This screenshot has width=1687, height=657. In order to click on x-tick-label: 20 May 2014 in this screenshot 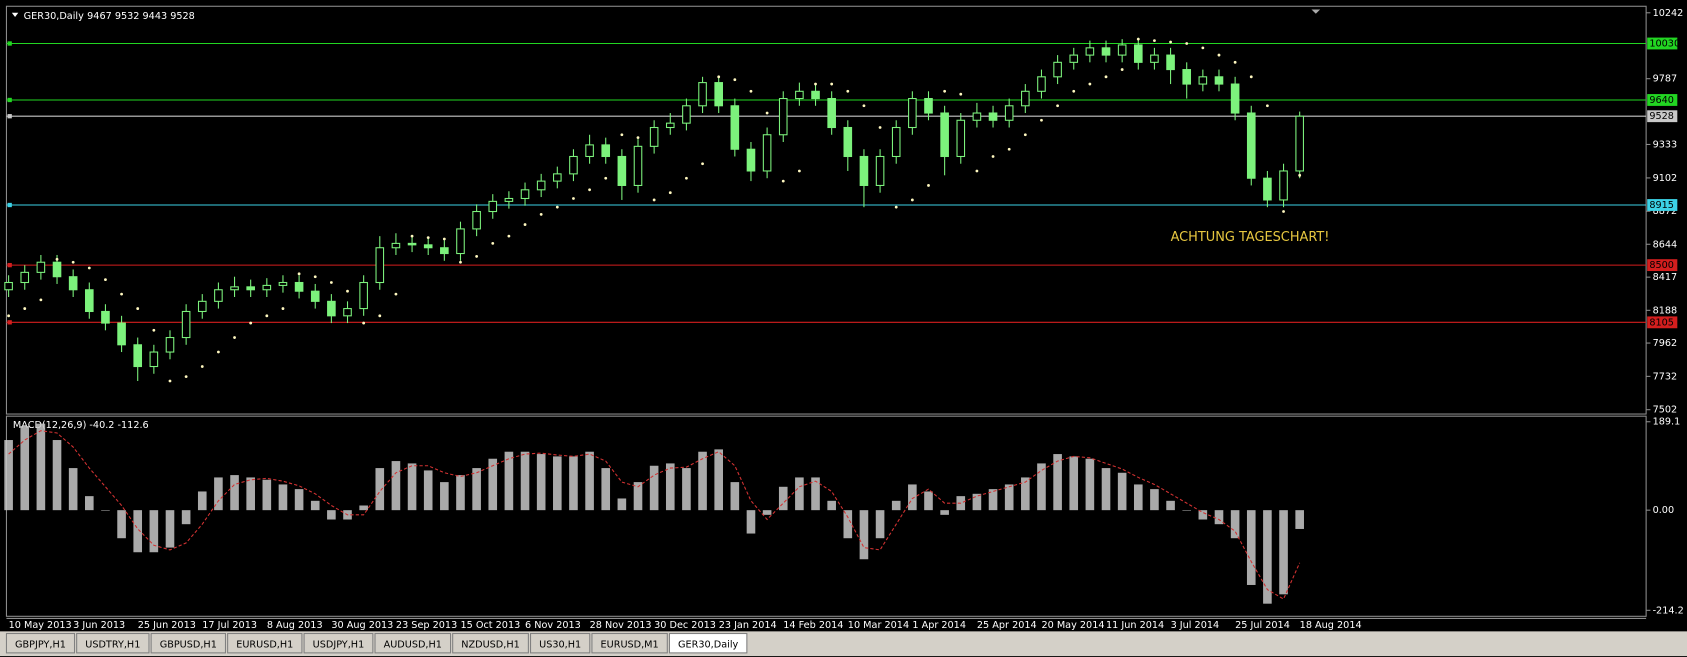, I will do `click(1072, 625)`.